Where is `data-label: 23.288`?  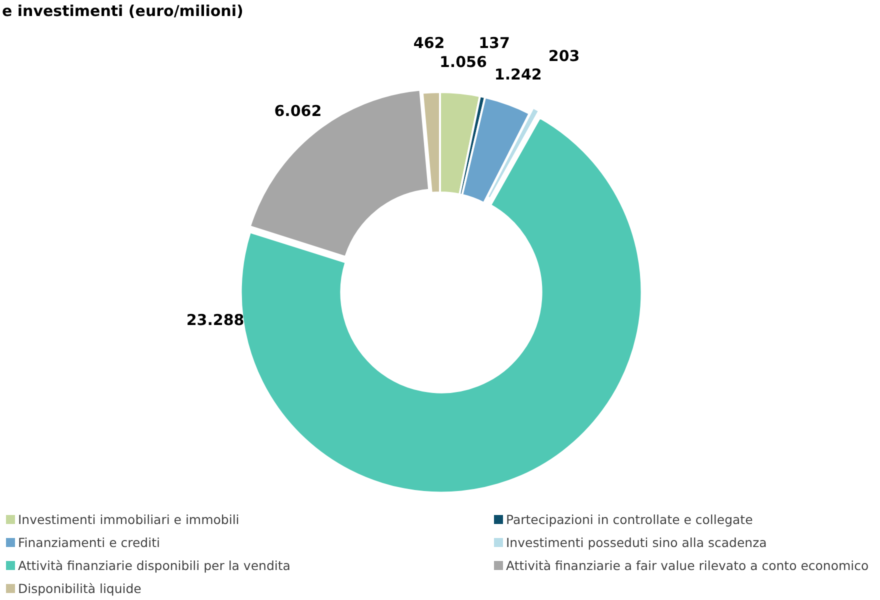 data-label: 23.288 is located at coordinates (215, 320).